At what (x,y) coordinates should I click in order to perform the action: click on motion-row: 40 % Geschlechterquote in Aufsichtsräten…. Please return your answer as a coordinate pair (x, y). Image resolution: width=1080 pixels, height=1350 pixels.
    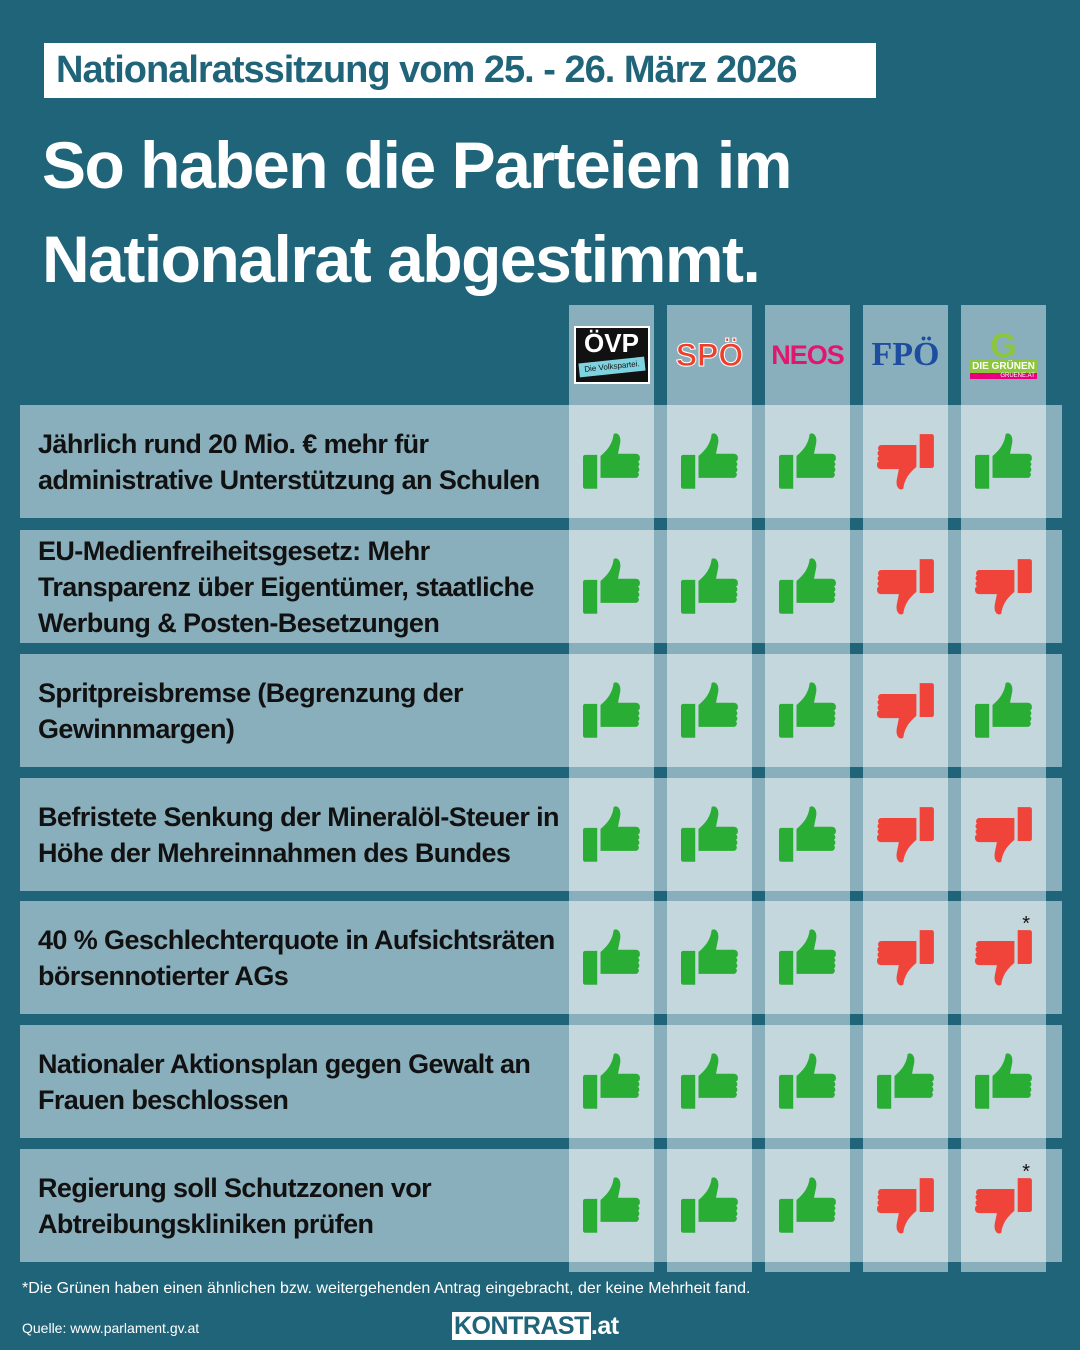
    Looking at the image, I should click on (541, 957).